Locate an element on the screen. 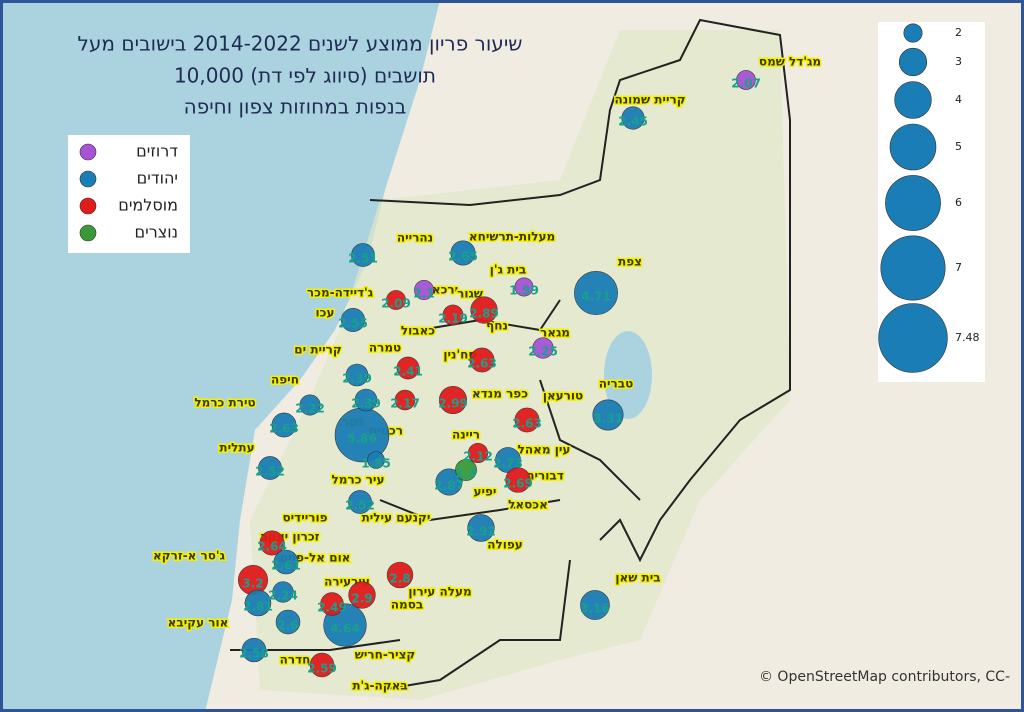  place-label: עתלית is located at coordinates (236, 448).